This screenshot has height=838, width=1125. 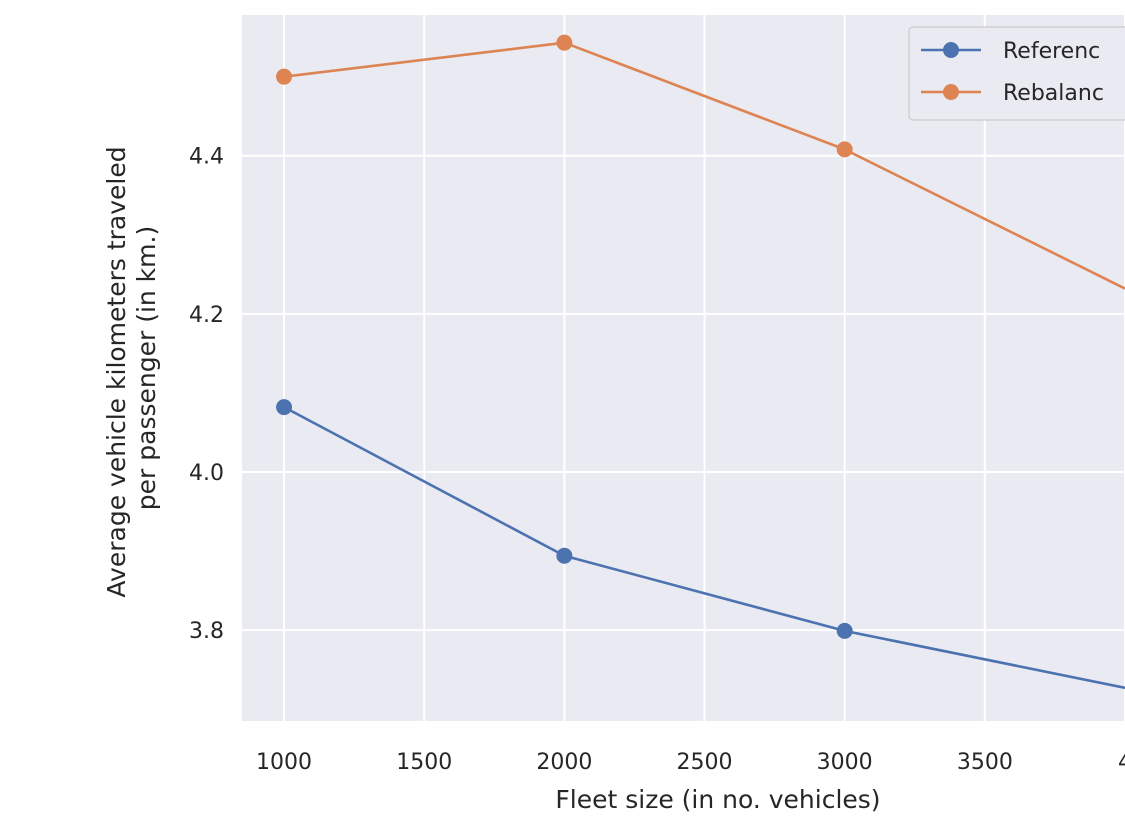 What do you see at coordinates (951, 50) in the screenshot?
I see `legend-marker-reference` at bounding box center [951, 50].